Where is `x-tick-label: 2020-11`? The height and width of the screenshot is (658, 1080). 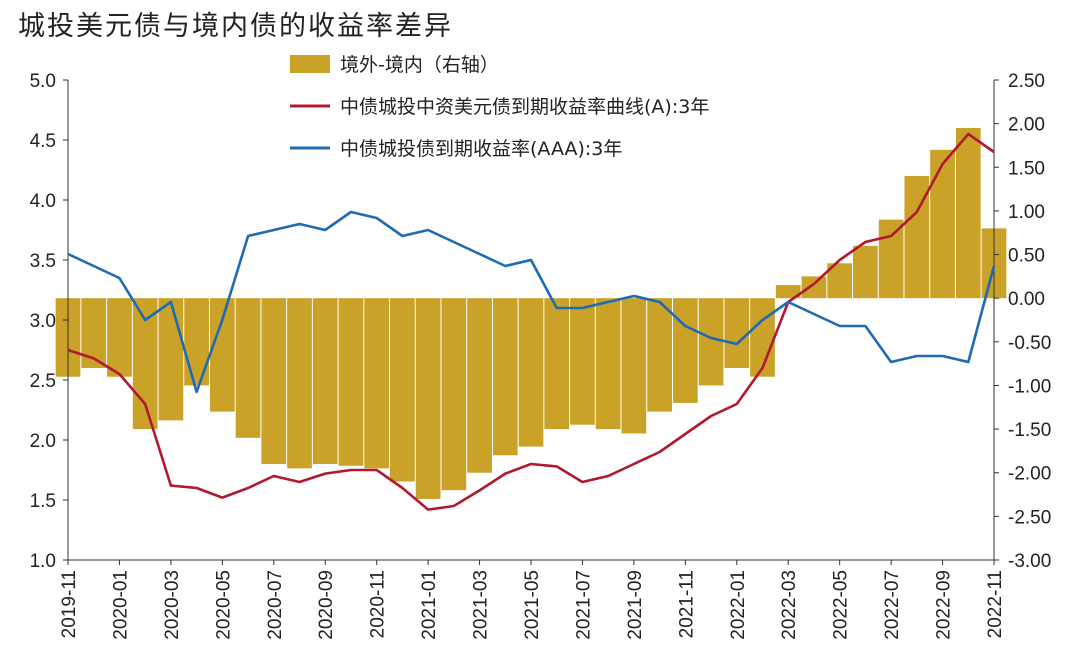
x-tick-label: 2020-11 is located at coordinates (378, 604).